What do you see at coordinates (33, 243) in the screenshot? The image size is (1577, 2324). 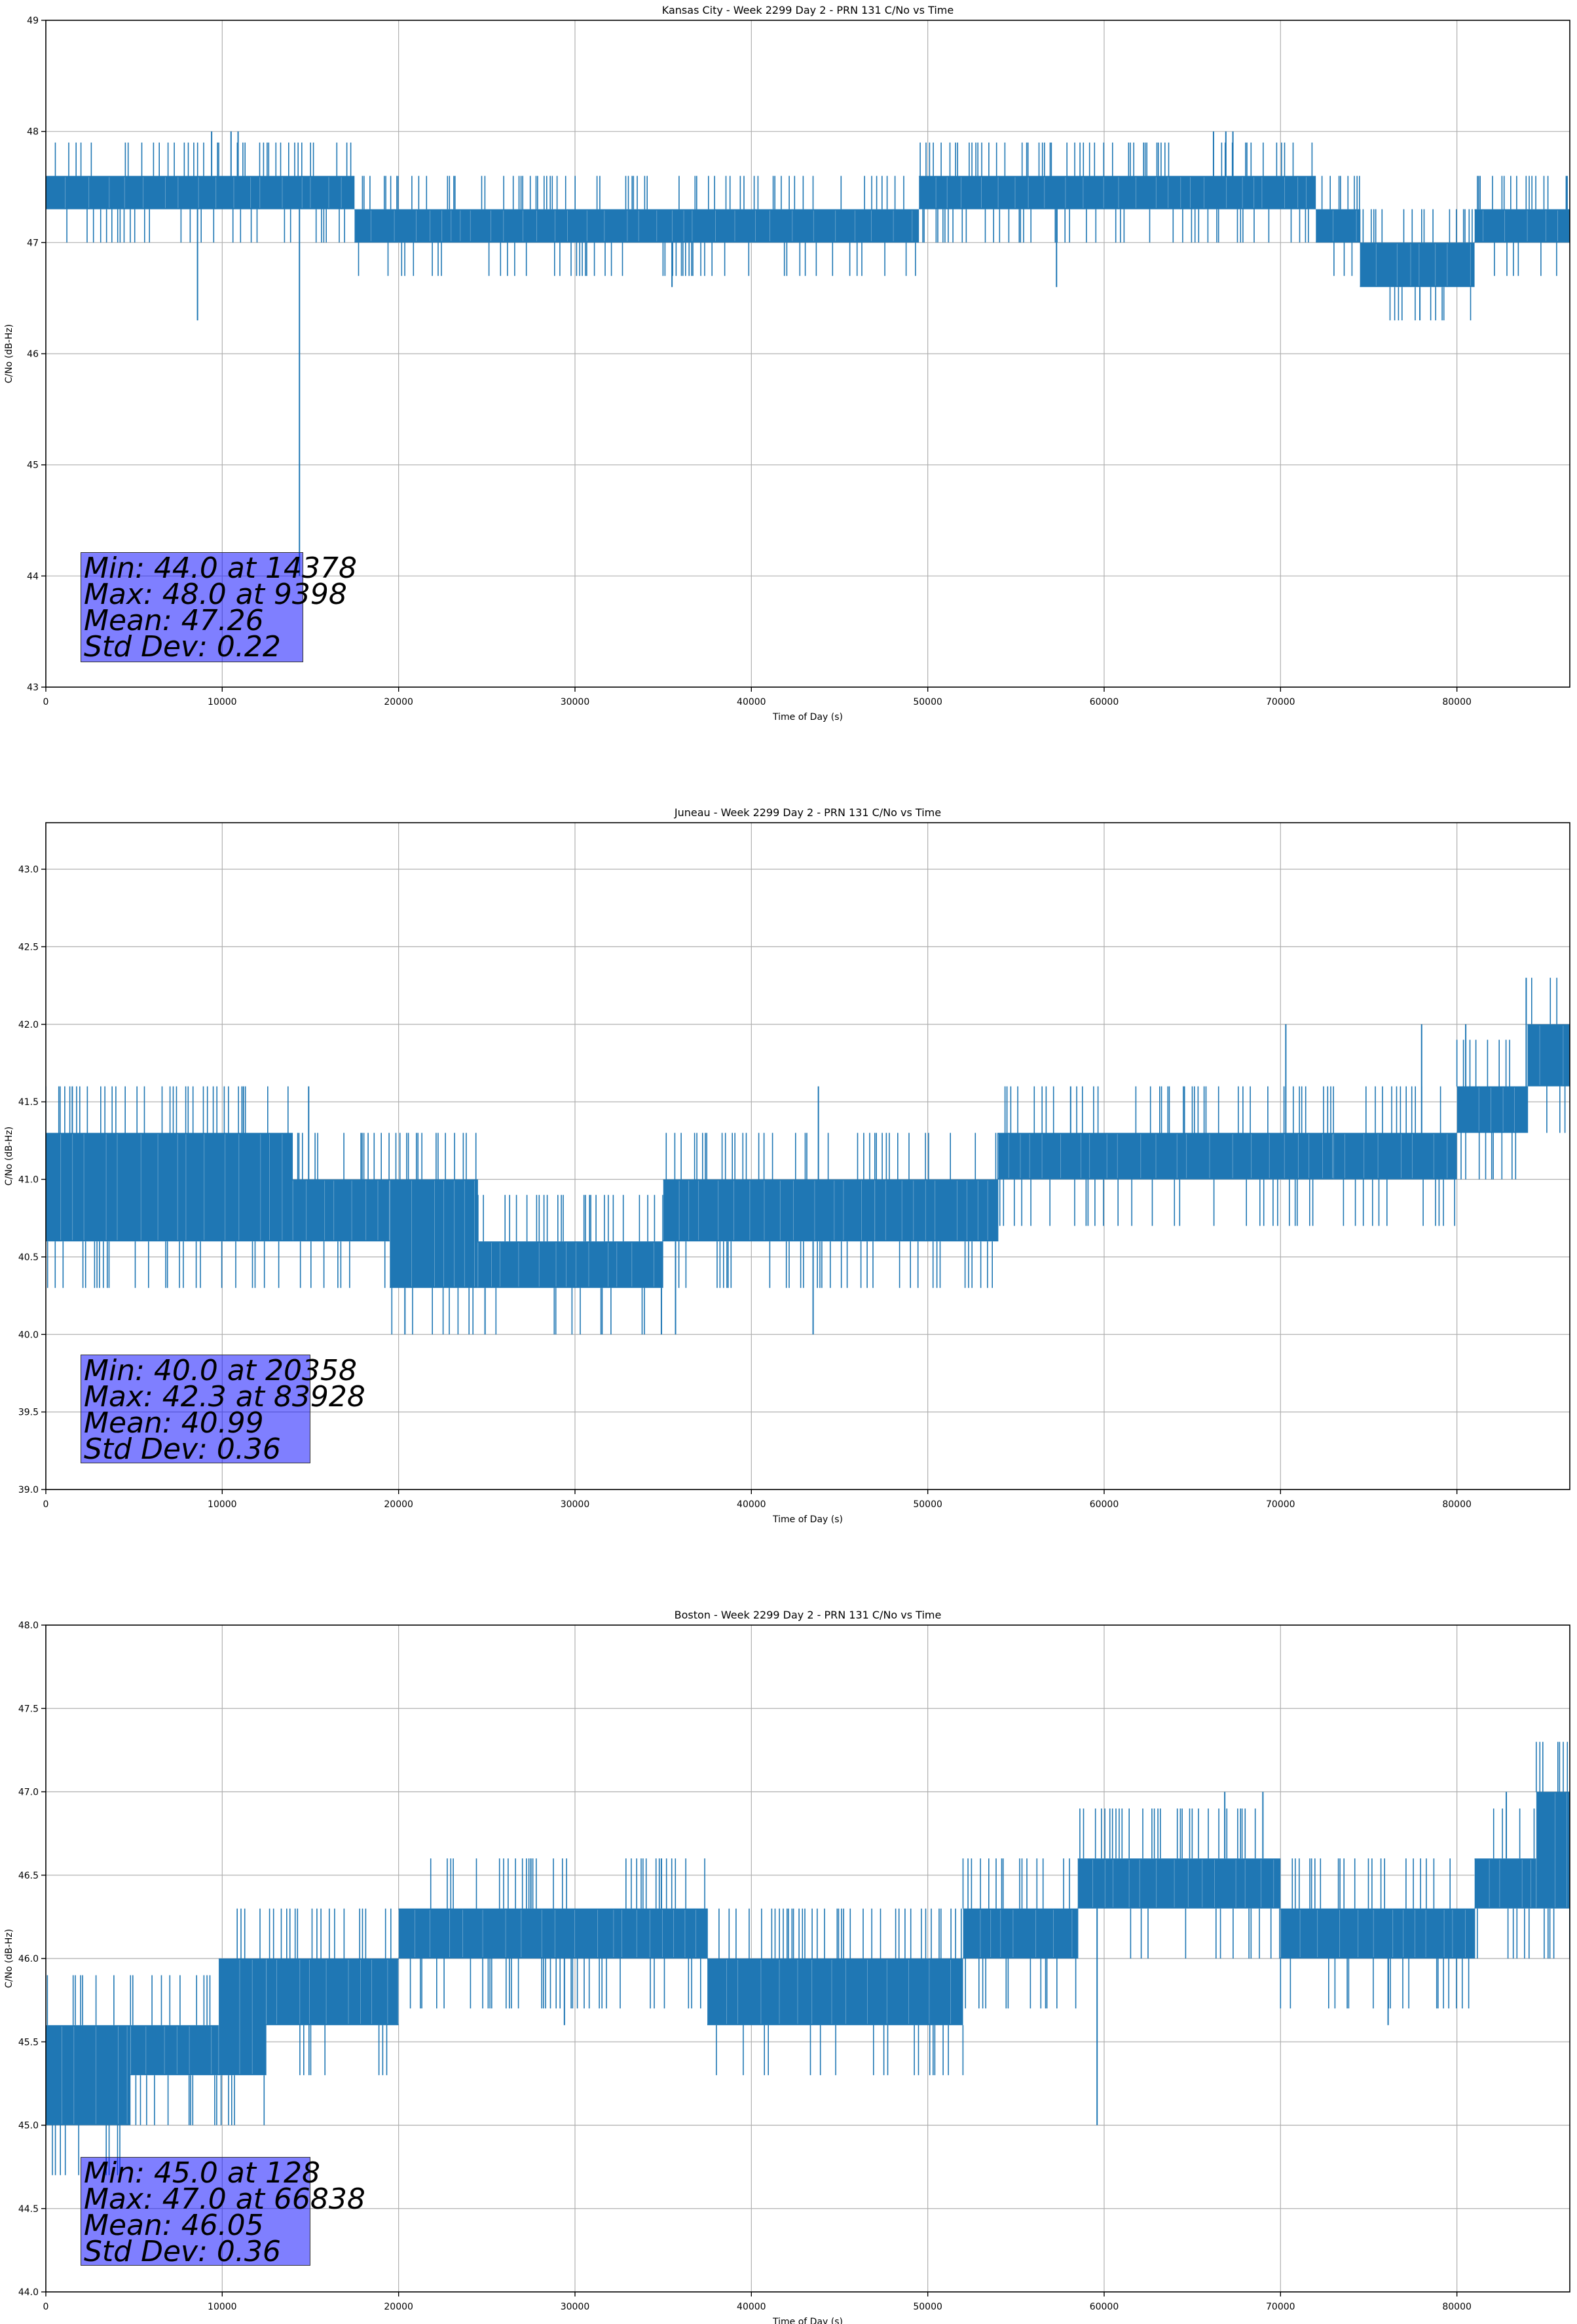 I see `y-tick-label: 47` at bounding box center [33, 243].